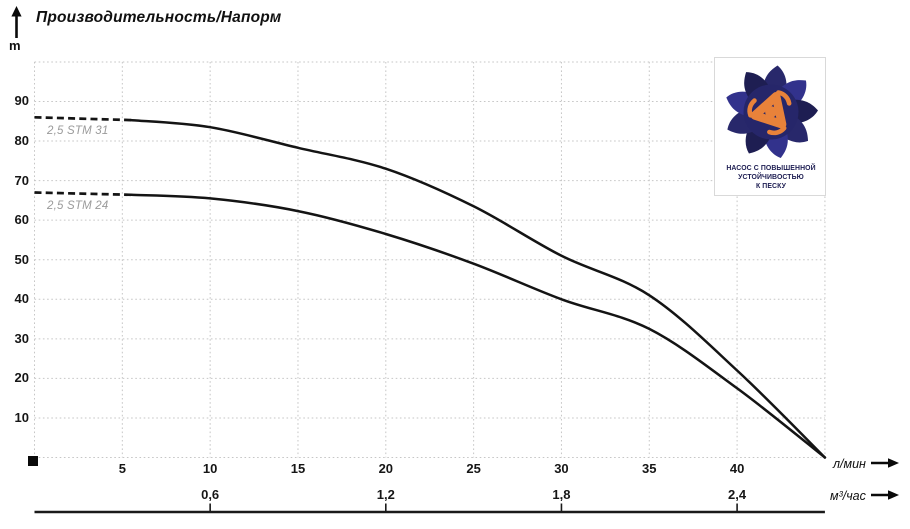  What do you see at coordinates (885, 463) in the screenshot?
I see `x-axis-arrow-icon` at bounding box center [885, 463].